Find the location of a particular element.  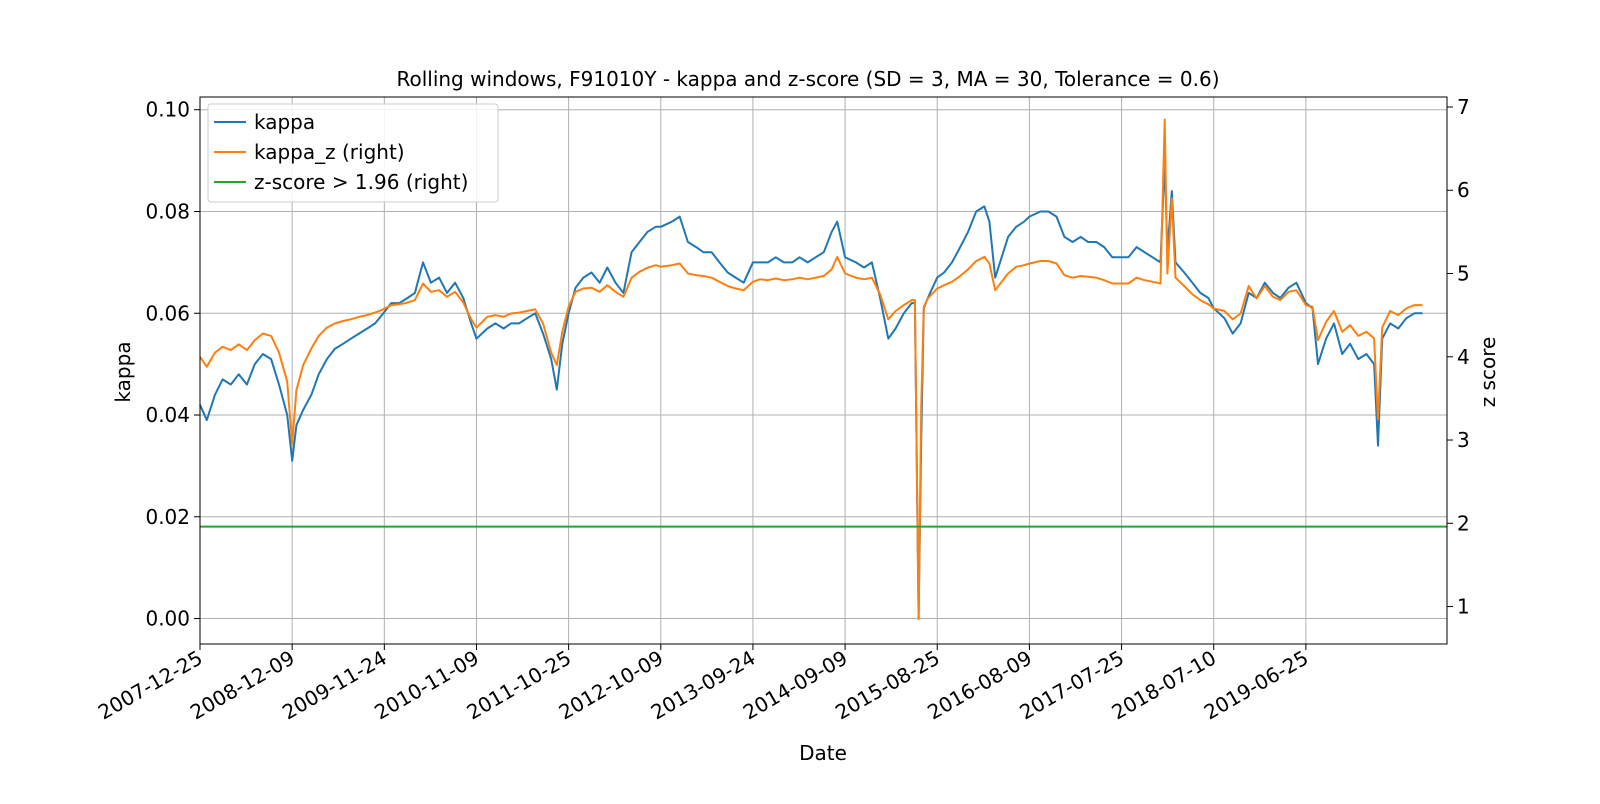

y2-axis-label: z score is located at coordinates (1488, 372).